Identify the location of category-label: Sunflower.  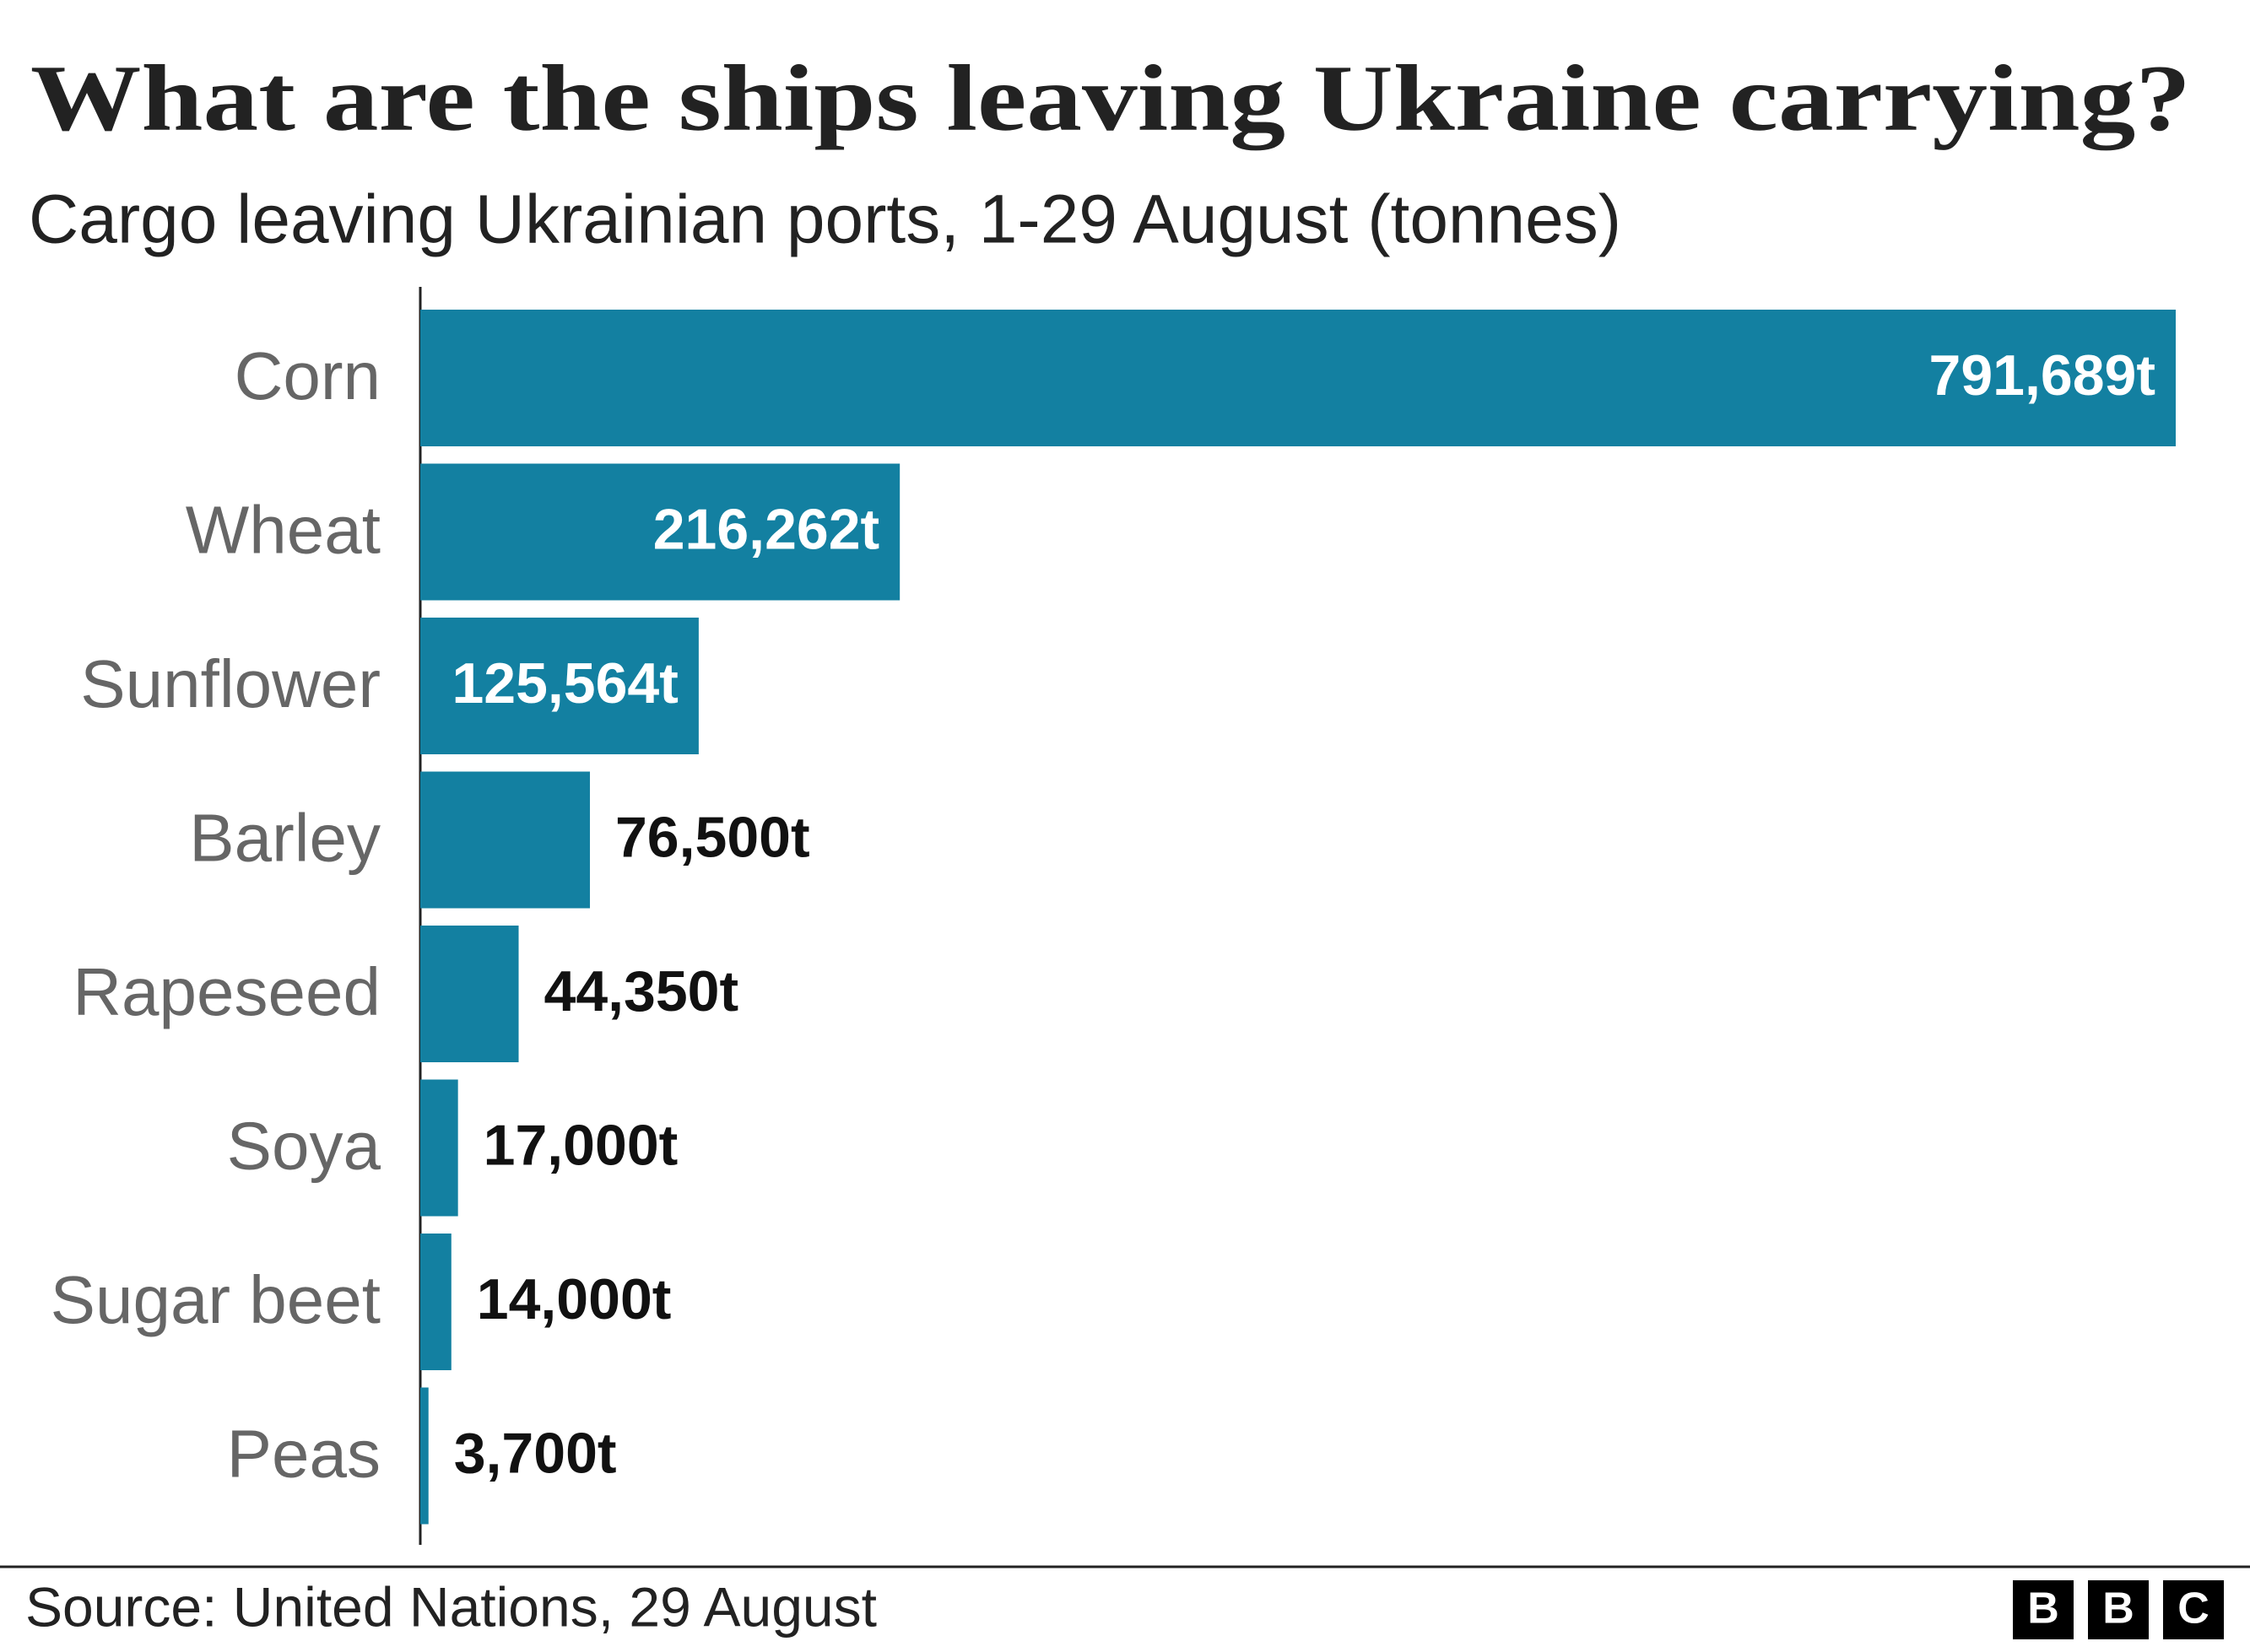
(230, 683).